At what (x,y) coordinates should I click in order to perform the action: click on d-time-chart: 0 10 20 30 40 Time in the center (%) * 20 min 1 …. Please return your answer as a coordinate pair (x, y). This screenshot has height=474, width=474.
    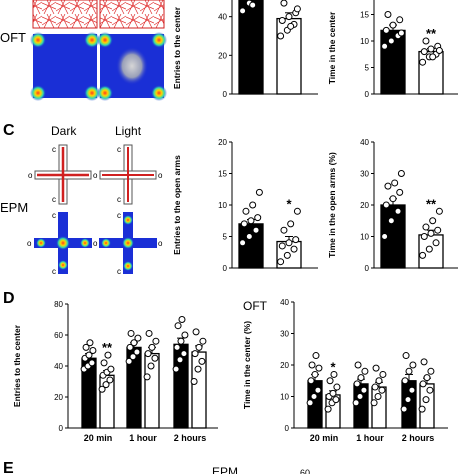
    Looking at the image, I should click on (345, 370).